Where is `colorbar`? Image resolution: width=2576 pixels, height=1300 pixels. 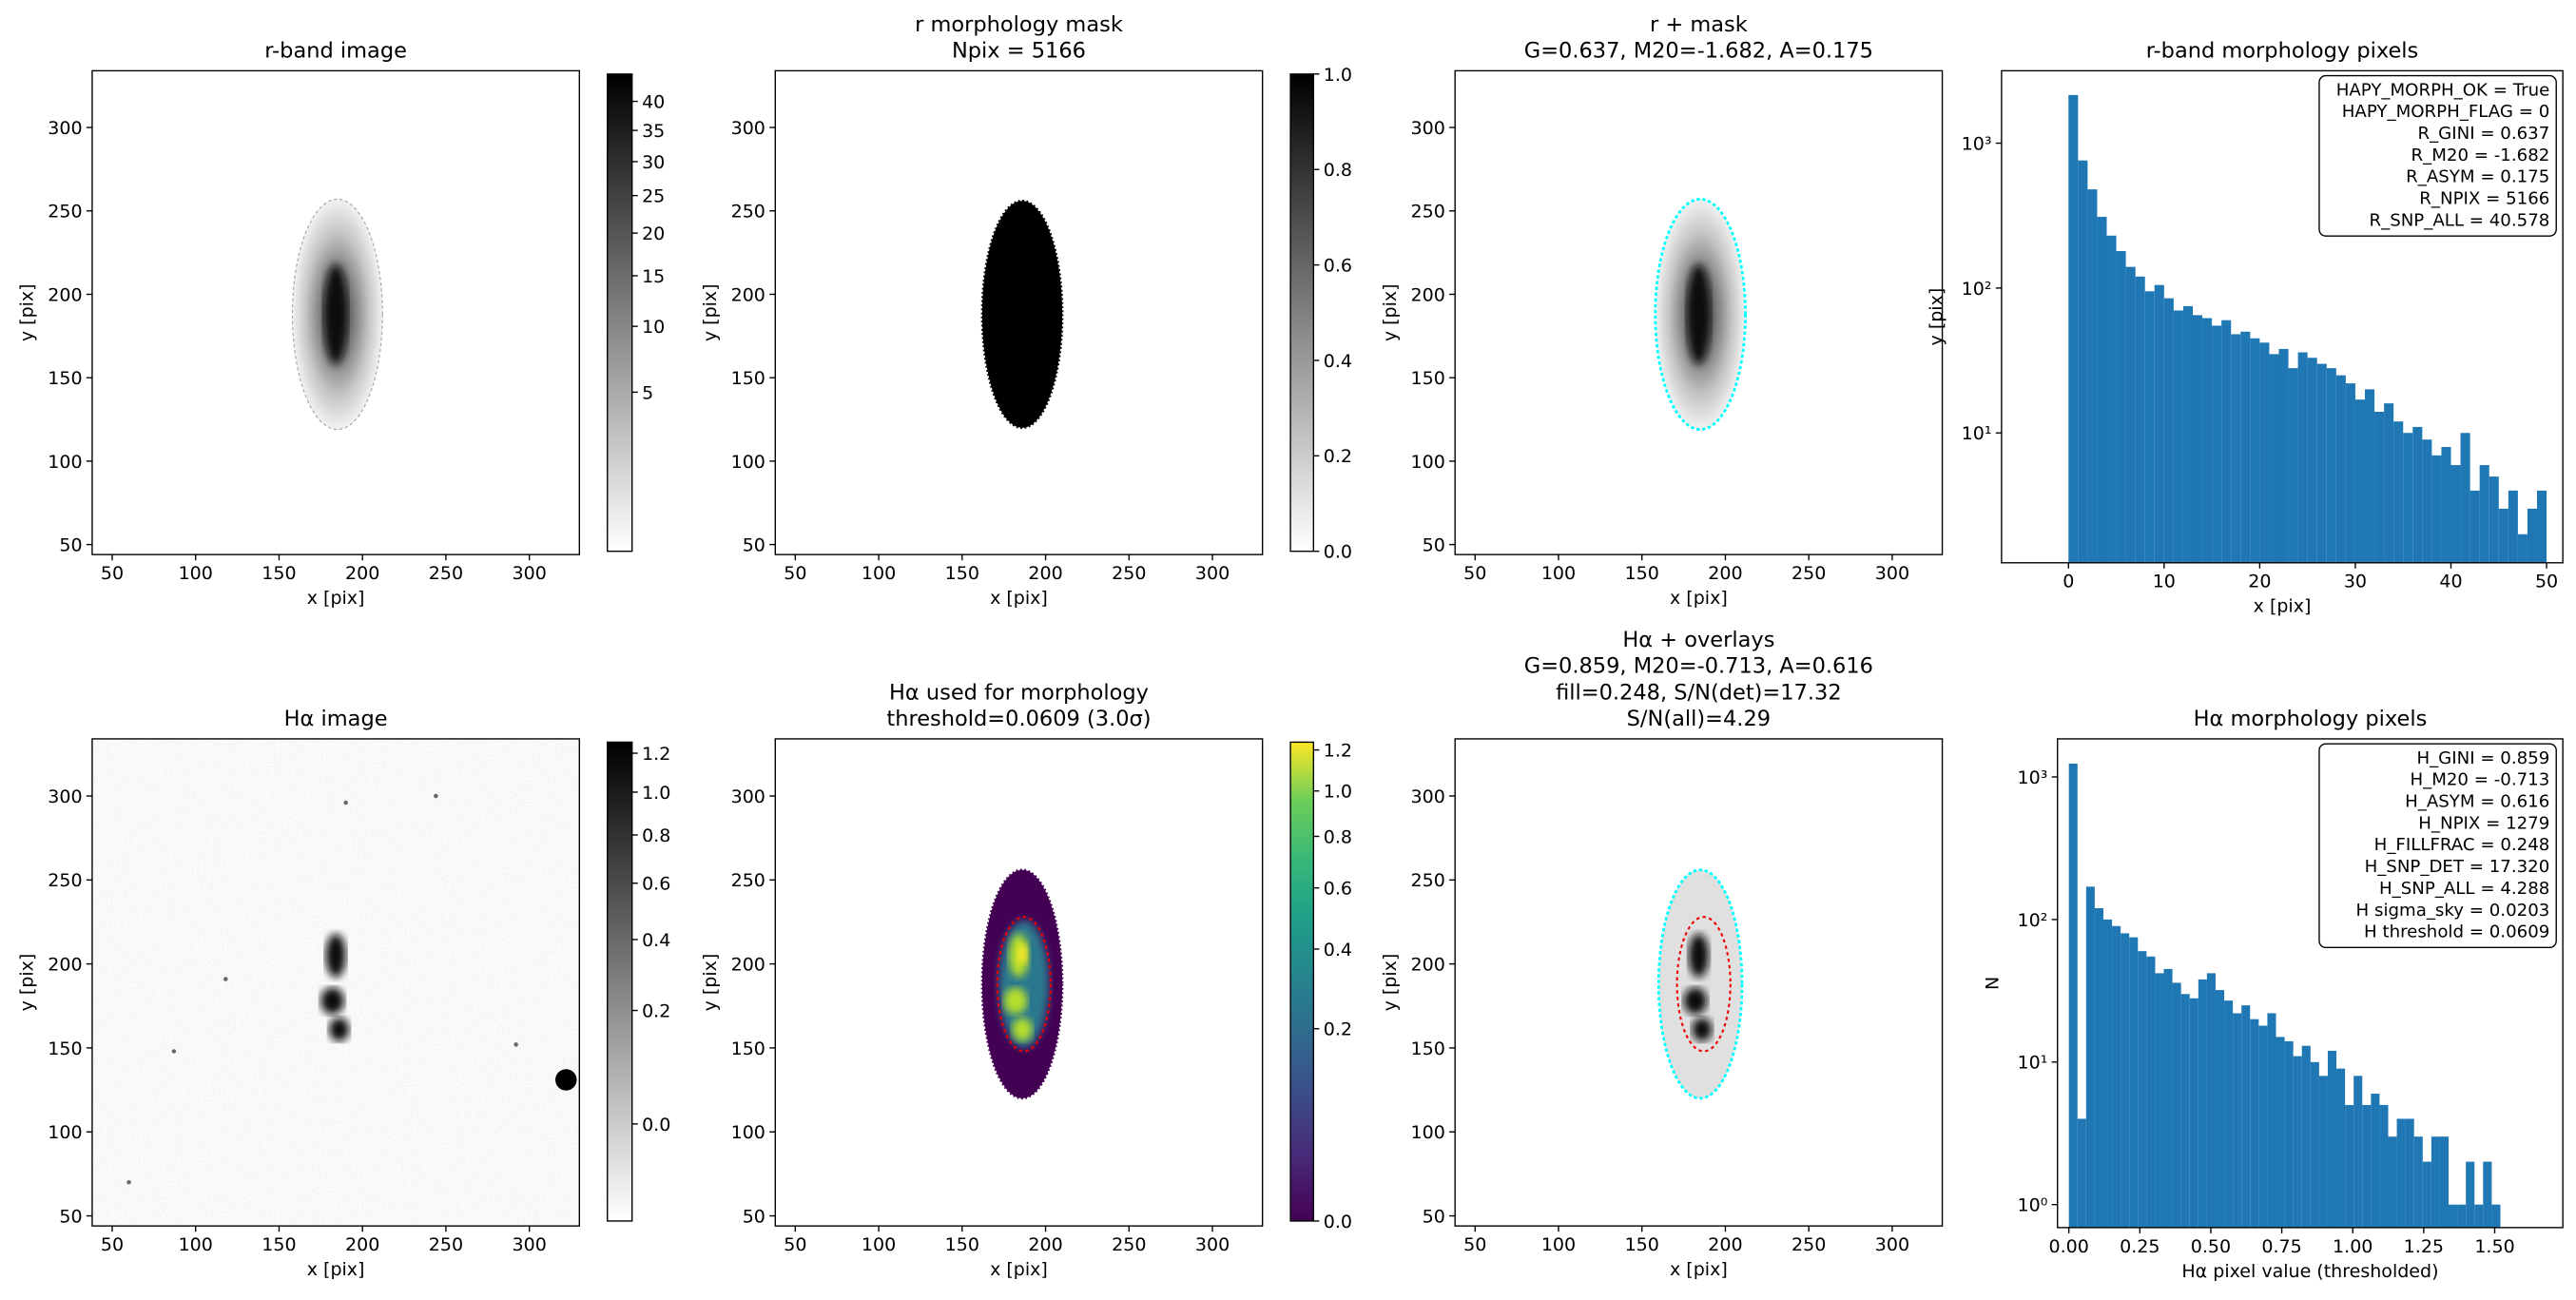
colorbar is located at coordinates (620, 313).